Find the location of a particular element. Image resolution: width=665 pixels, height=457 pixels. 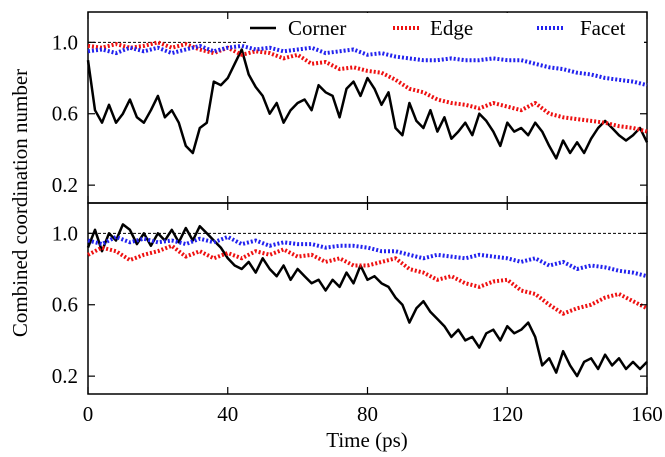

legend-label-facet: Facet is located at coordinates (603, 28).